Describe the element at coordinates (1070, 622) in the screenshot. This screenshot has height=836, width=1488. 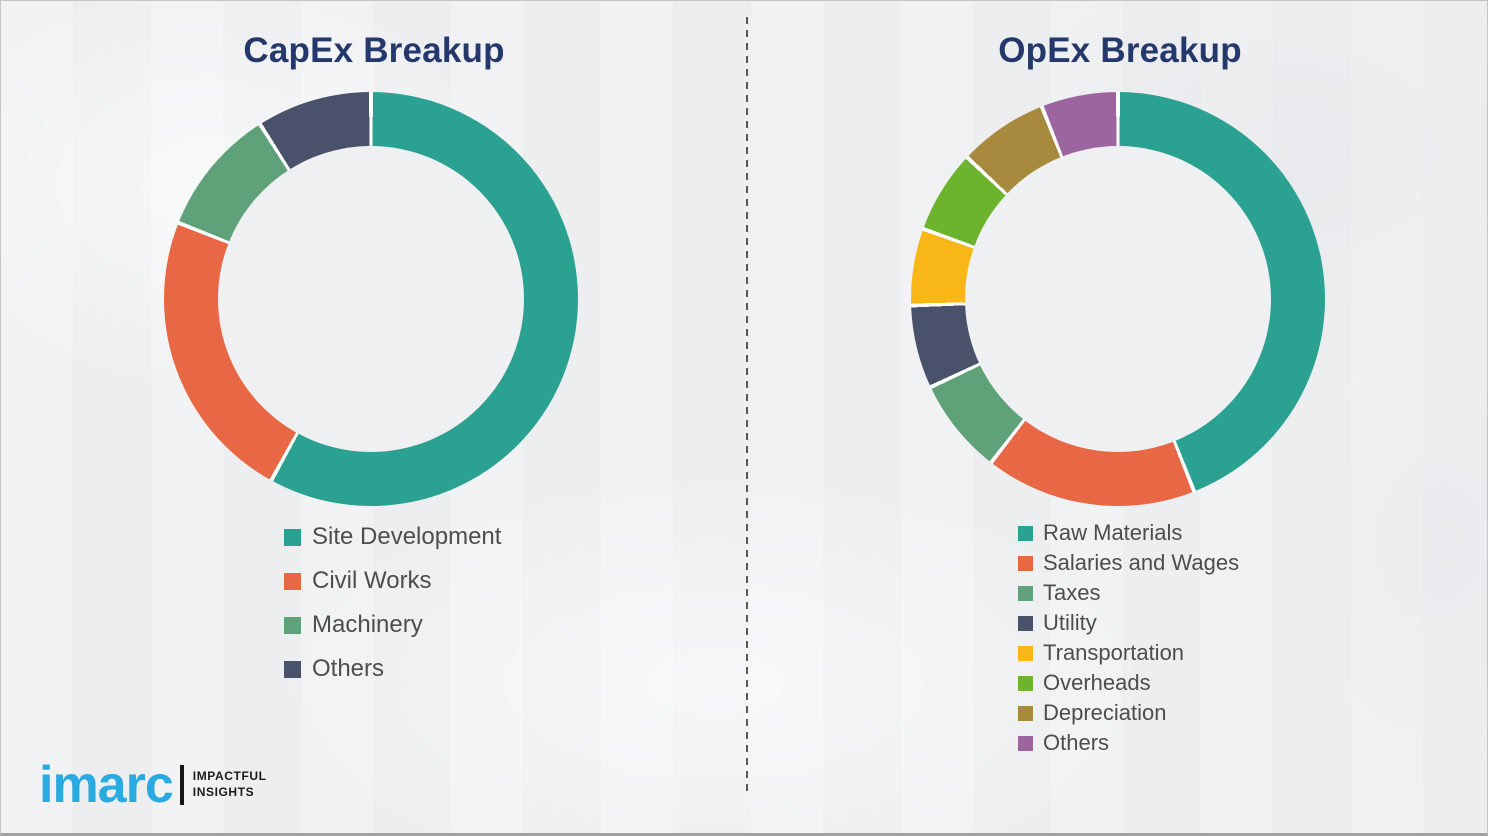
I see `legend-label: Utility` at that location.